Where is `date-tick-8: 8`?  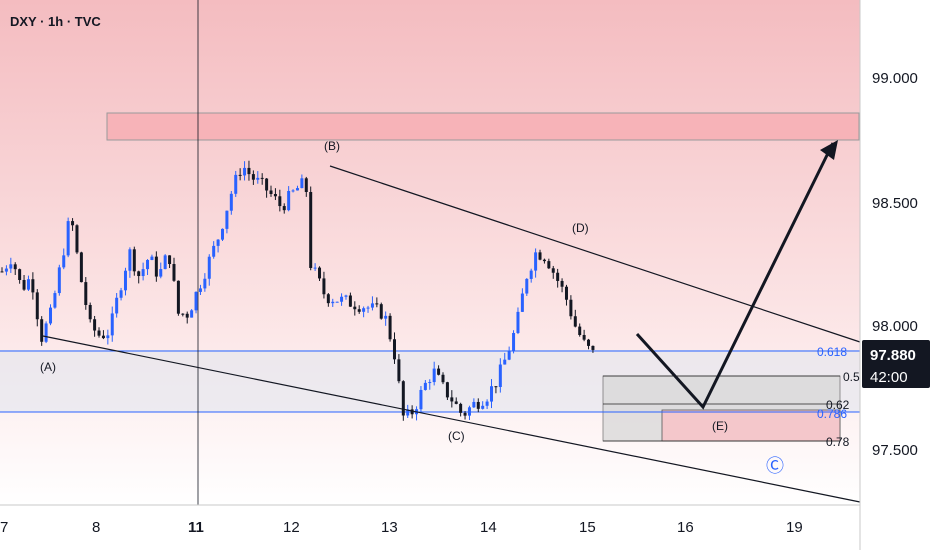 date-tick-8: 8 is located at coordinates (96, 527).